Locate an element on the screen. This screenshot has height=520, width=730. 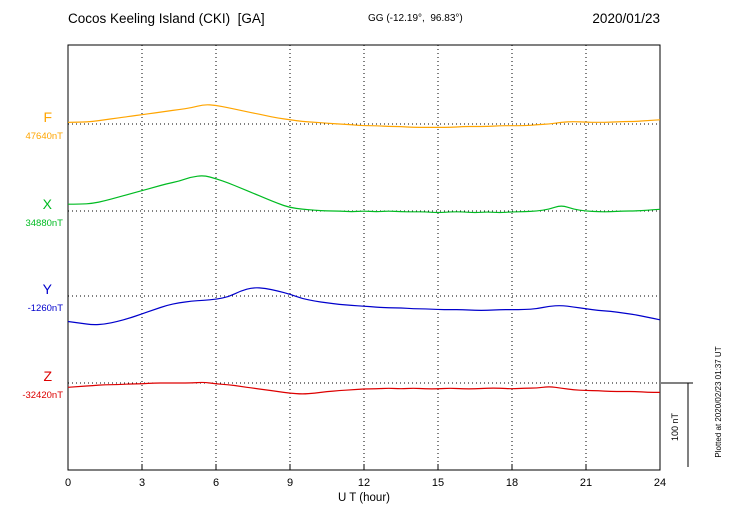
x-tick-label-9: 9 is located at coordinates (290, 483).